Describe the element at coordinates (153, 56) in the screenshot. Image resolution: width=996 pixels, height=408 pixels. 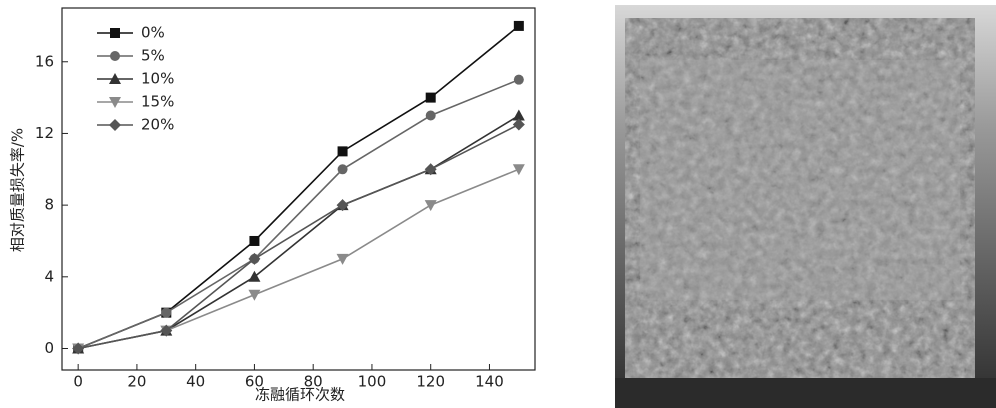
I see `legend-label: 5%` at that location.